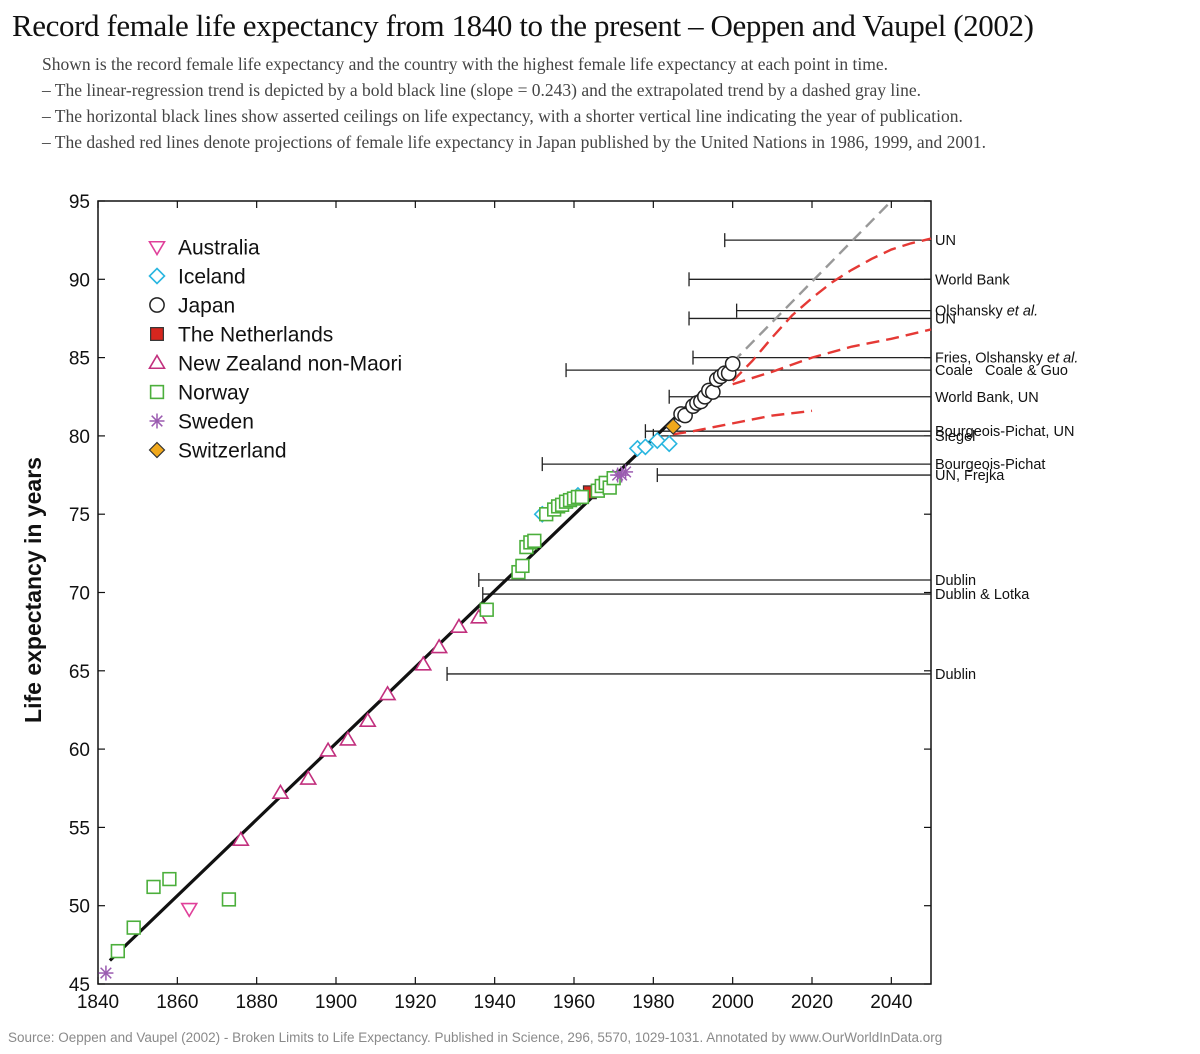  I want to click on x-tick-label: 1880, so click(257, 1002).